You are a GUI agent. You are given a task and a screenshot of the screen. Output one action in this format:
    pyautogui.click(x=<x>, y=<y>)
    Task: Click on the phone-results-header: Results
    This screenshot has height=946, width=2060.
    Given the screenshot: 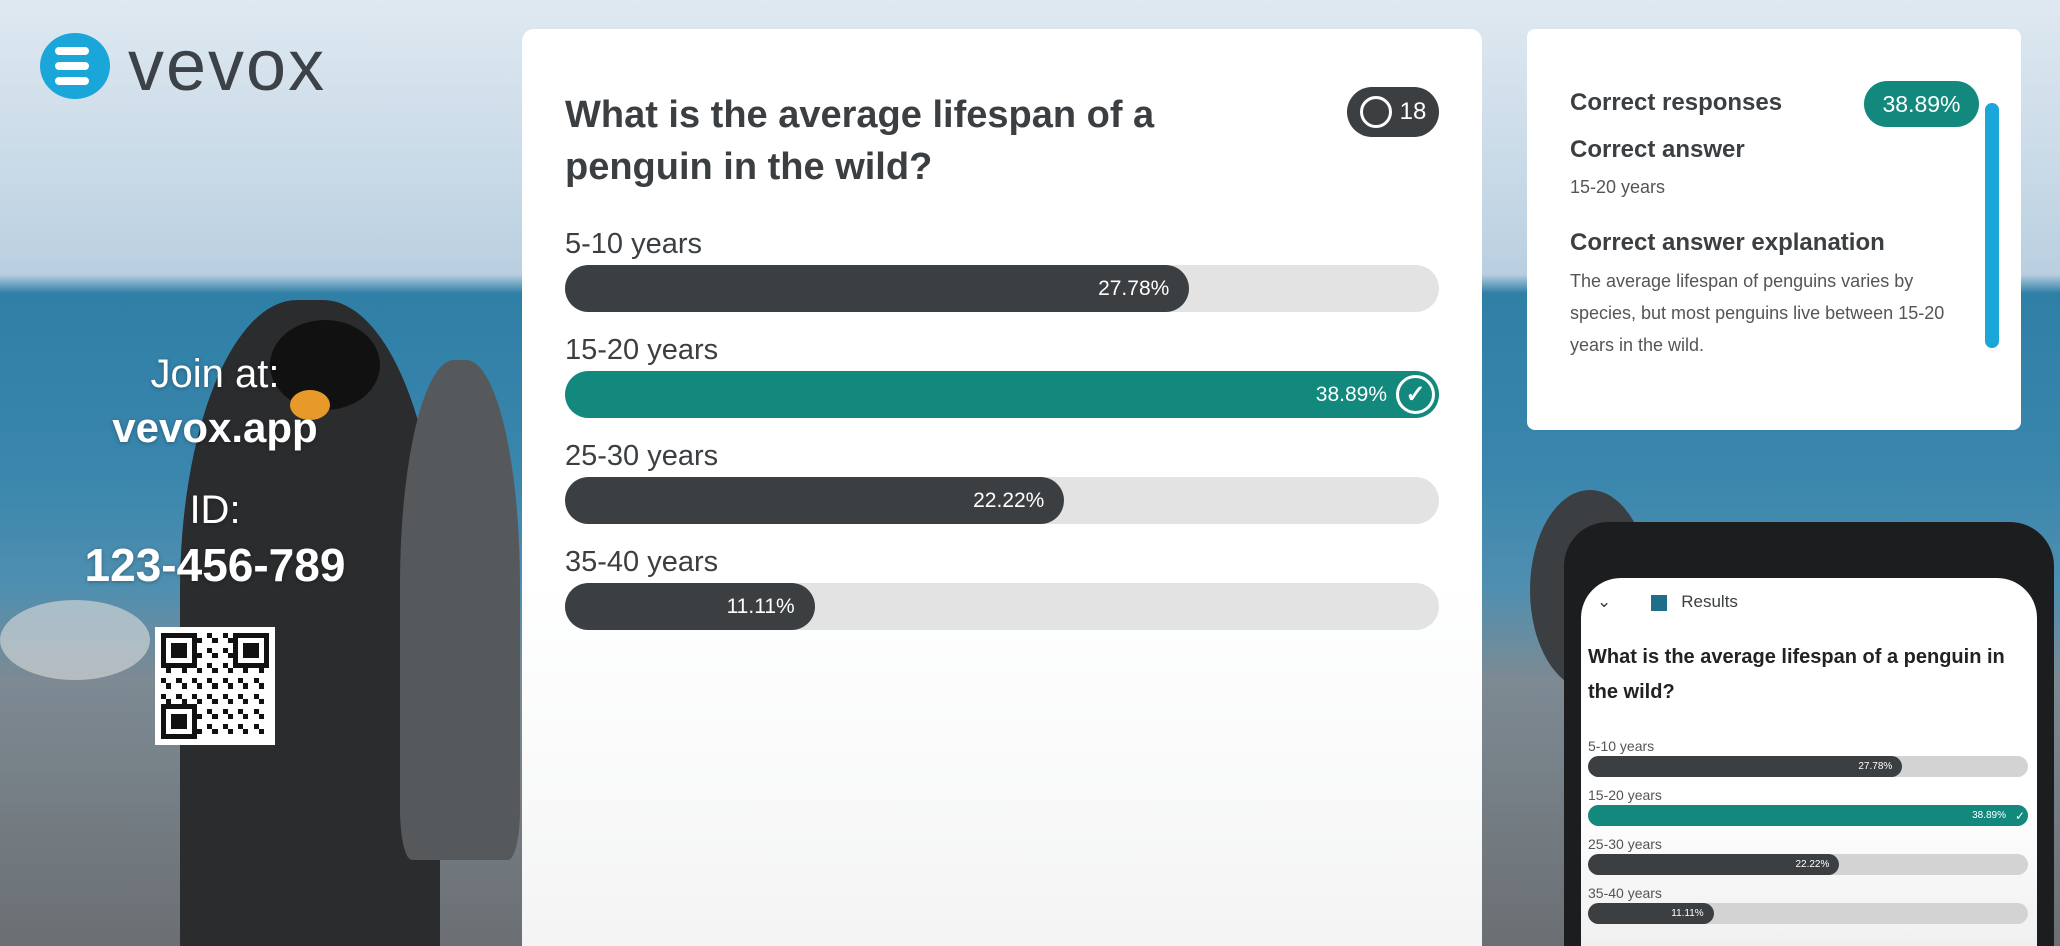 What is the action you would take?
    pyautogui.click(x=1709, y=601)
    